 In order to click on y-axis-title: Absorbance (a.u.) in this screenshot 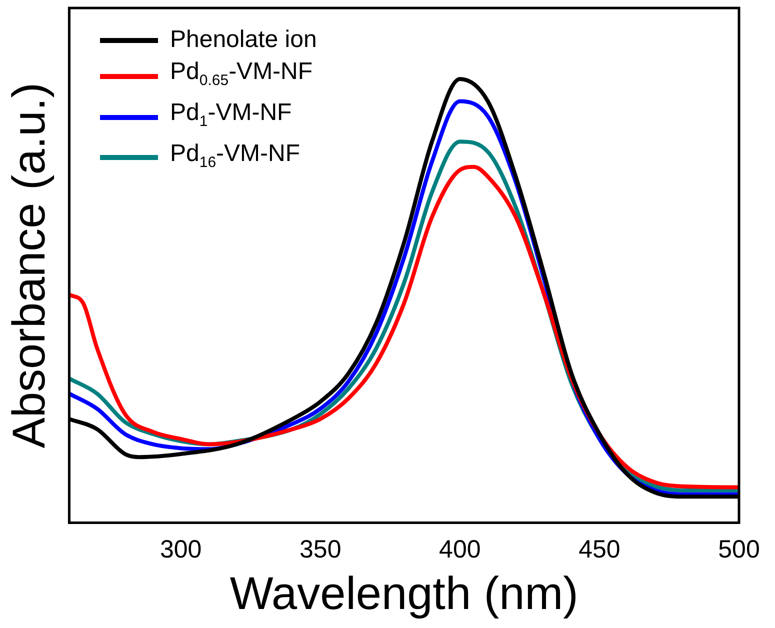, I will do `click(28, 265)`.